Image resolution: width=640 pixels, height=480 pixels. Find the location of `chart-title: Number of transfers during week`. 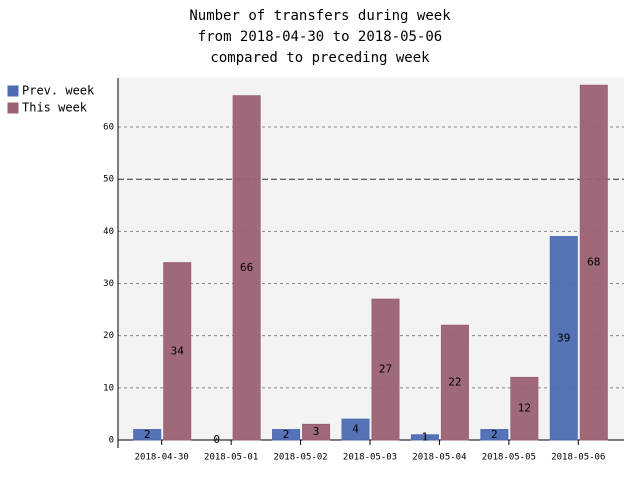

chart-title: Number of transfers during week is located at coordinates (320, 16).